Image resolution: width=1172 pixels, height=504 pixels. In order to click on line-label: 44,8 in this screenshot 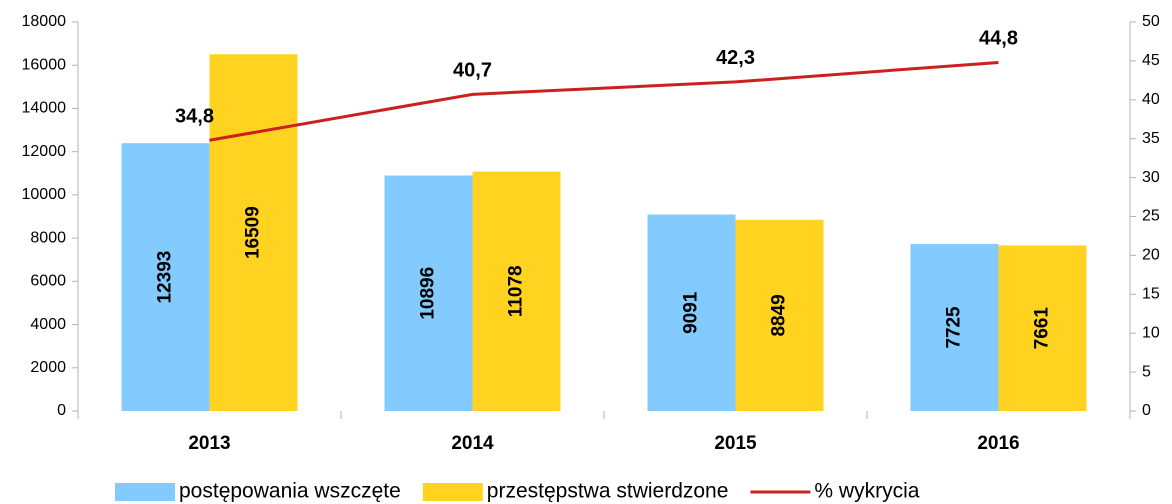, I will do `click(998, 39)`.